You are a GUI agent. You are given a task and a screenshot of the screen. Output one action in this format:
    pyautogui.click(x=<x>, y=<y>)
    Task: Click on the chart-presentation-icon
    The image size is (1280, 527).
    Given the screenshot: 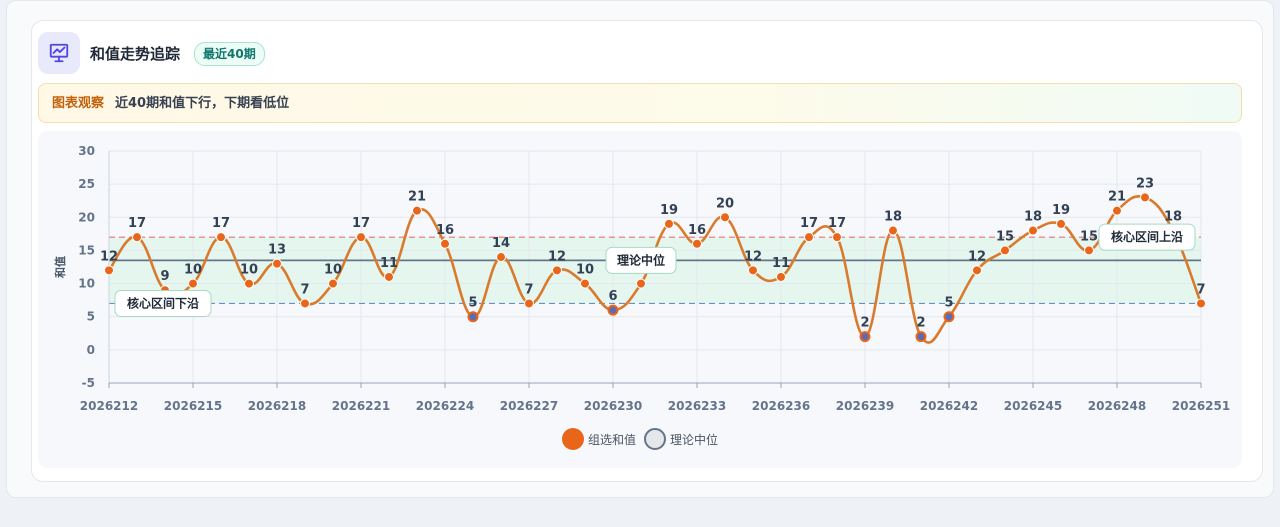 What is the action you would take?
    pyautogui.click(x=59, y=53)
    